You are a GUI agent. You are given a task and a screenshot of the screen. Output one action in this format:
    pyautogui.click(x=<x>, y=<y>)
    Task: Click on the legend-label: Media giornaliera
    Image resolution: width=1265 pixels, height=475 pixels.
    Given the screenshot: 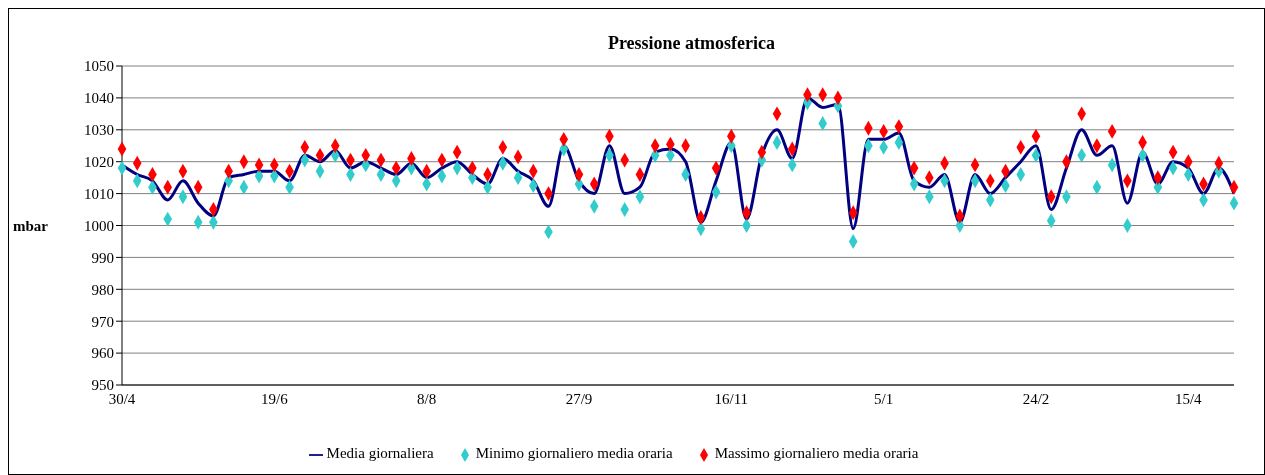 What is the action you would take?
    pyautogui.click(x=380, y=453)
    